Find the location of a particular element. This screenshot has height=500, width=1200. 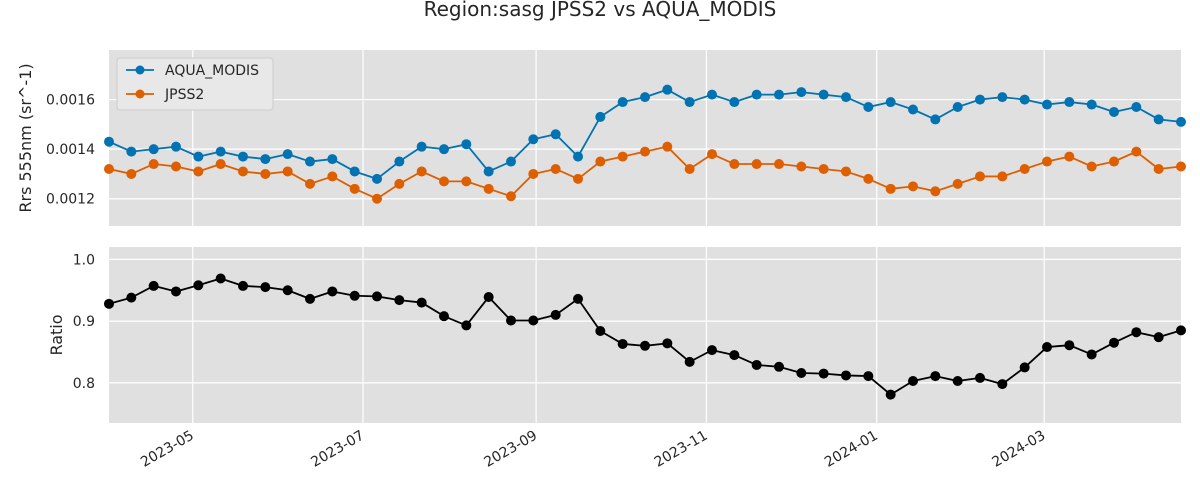

x-tick-label: 2023-07 is located at coordinates (337, 449).